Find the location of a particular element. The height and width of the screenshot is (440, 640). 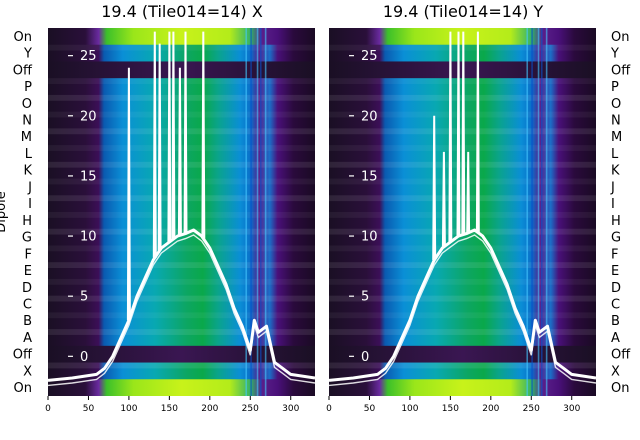

row-label: A is located at coordinates (615, 338).